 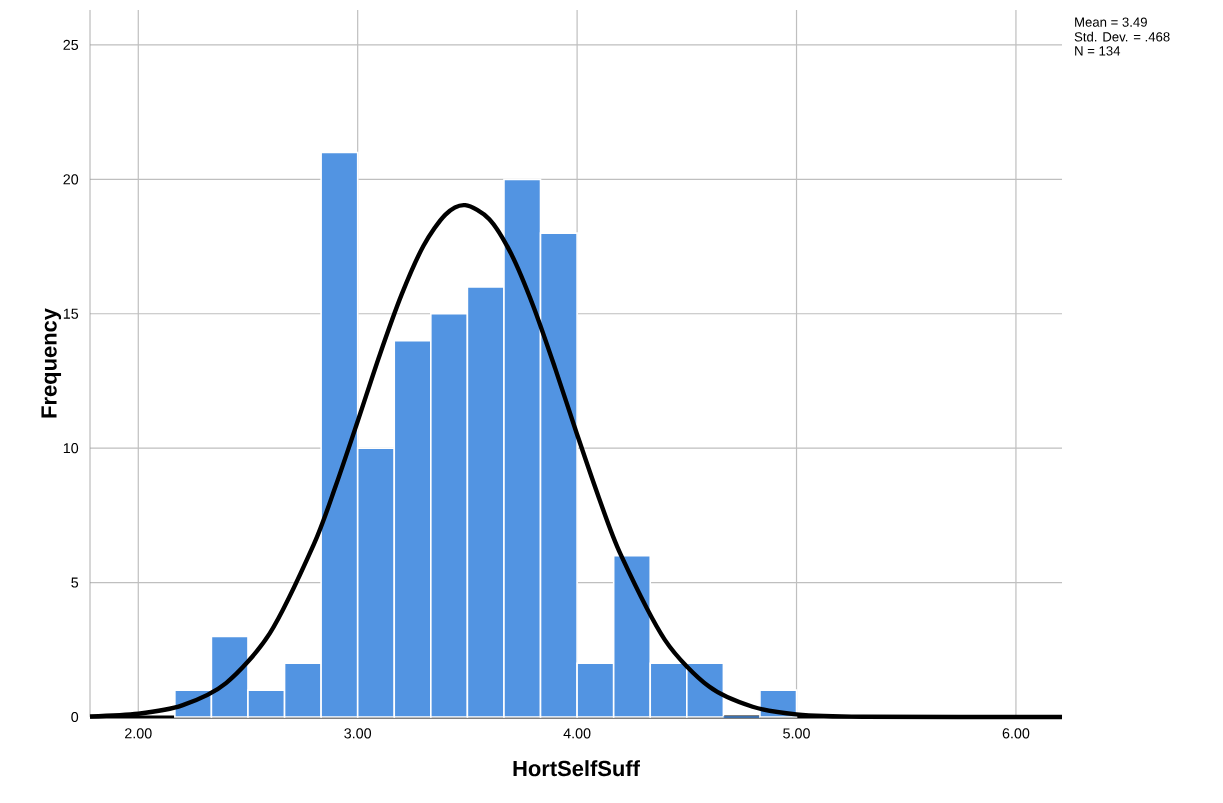 What do you see at coordinates (71, 179) in the screenshot?
I see `y-tick-label: 20` at bounding box center [71, 179].